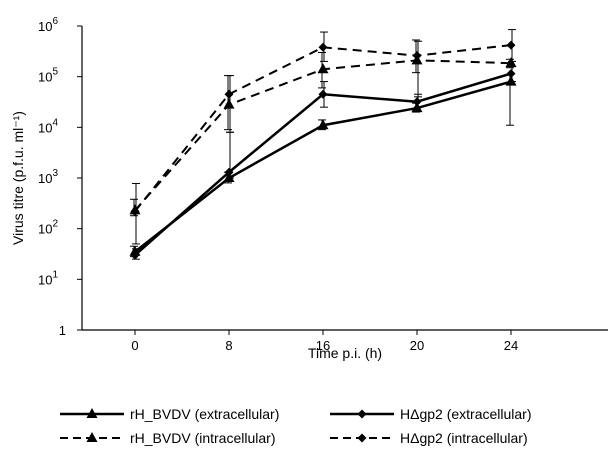 This screenshot has width=609, height=453. What do you see at coordinates (55, 274) in the screenshot?
I see `y-tick-exponent: 1` at bounding box center [55, 274].